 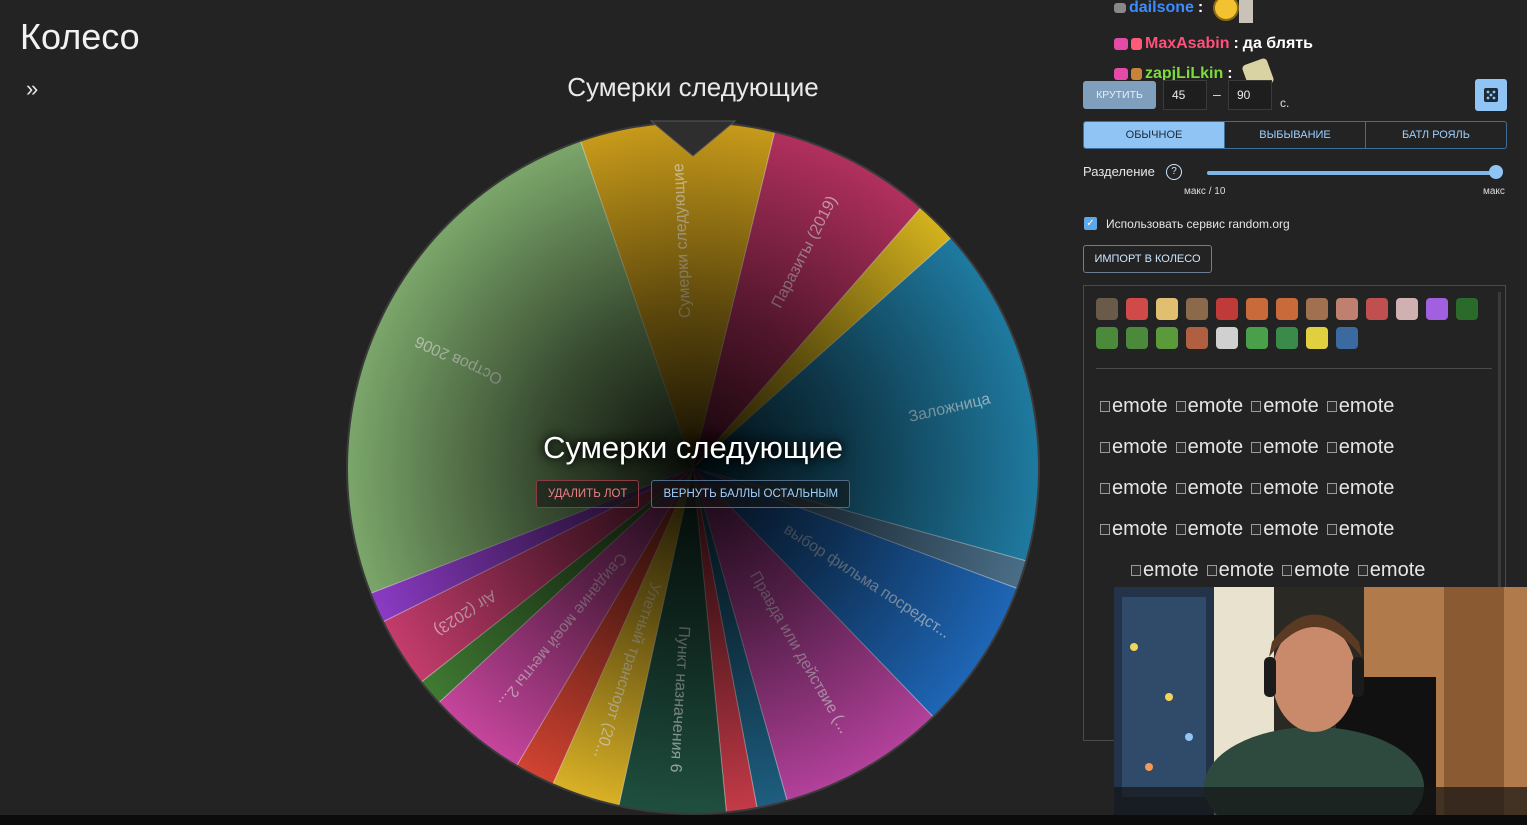 I want to click on chat-message: zapjLiLkin :, so click(x=1194, y=74).